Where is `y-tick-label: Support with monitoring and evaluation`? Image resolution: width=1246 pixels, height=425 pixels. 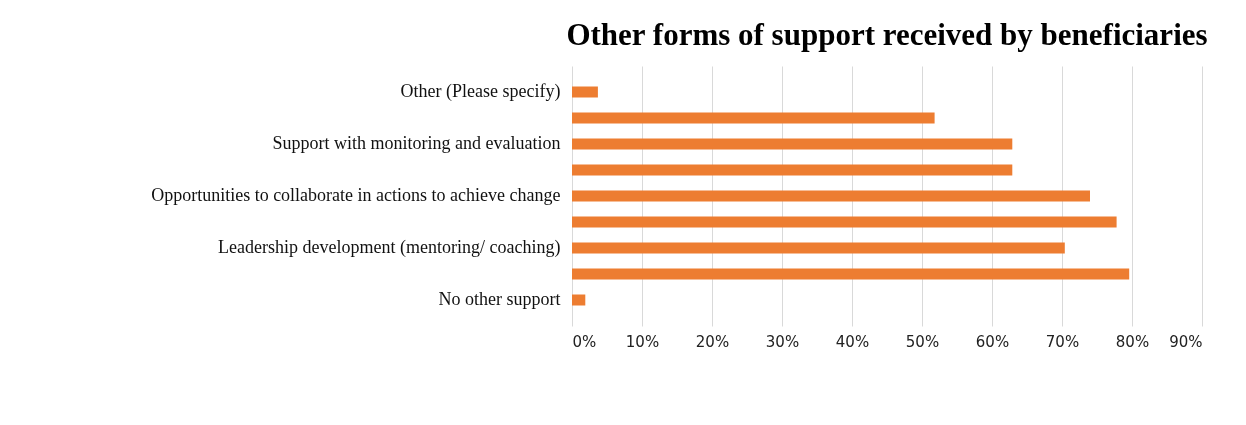 y-tick-label: Support with monitoring and evaluation is located at coordinates (416, 143).